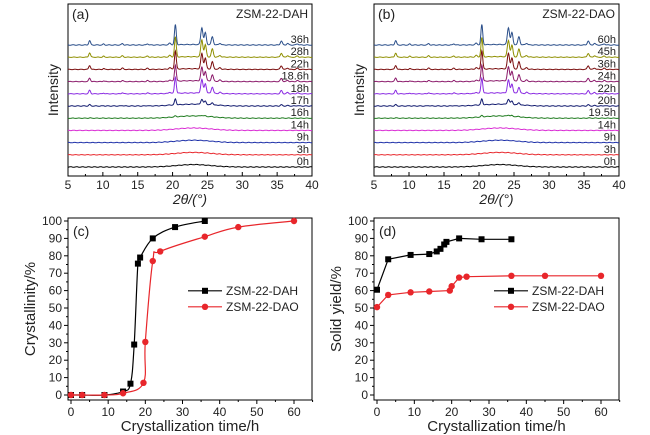  Describe the element at coordinates (303, 150) in the screenshot. I see `curve-label: 3h` at that location.